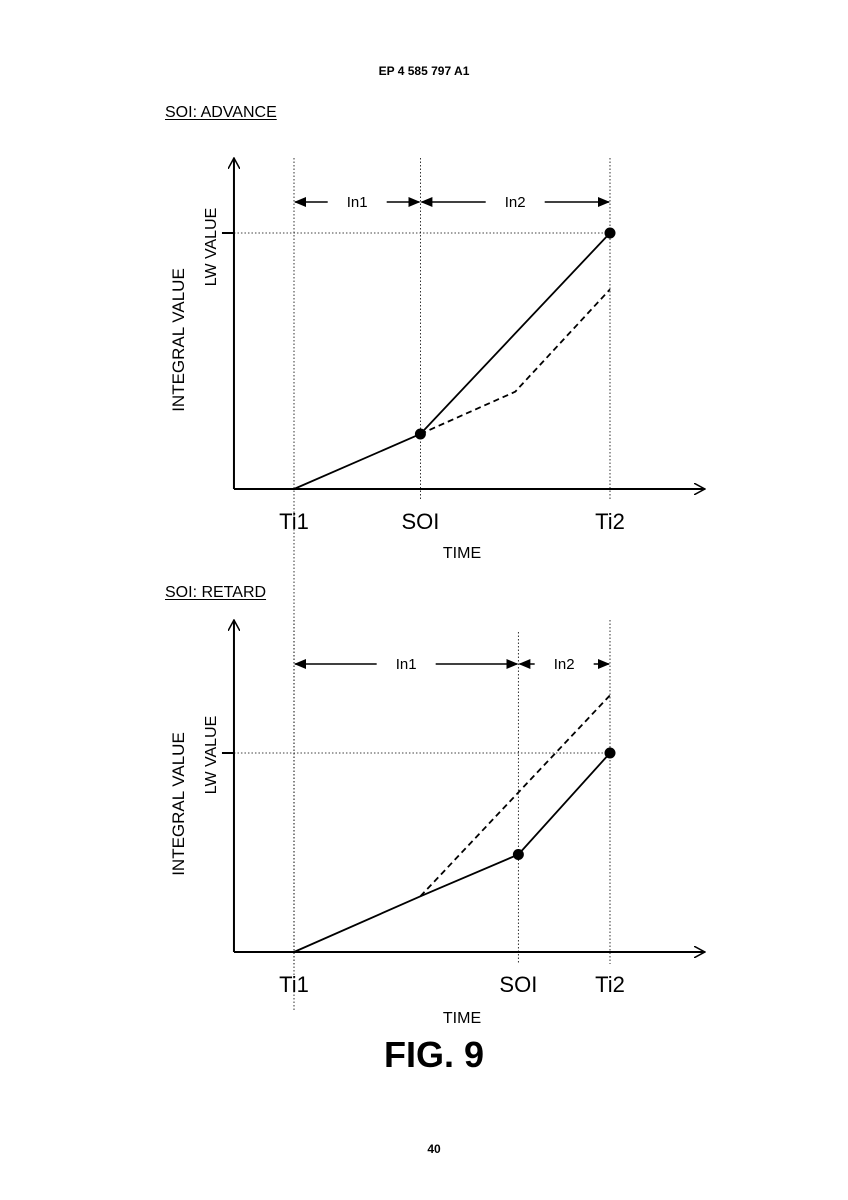  What do you see at coordinates (434, 1149) in the screenshot?
I see `page-number: 40` at bounding box center [434, 1149].